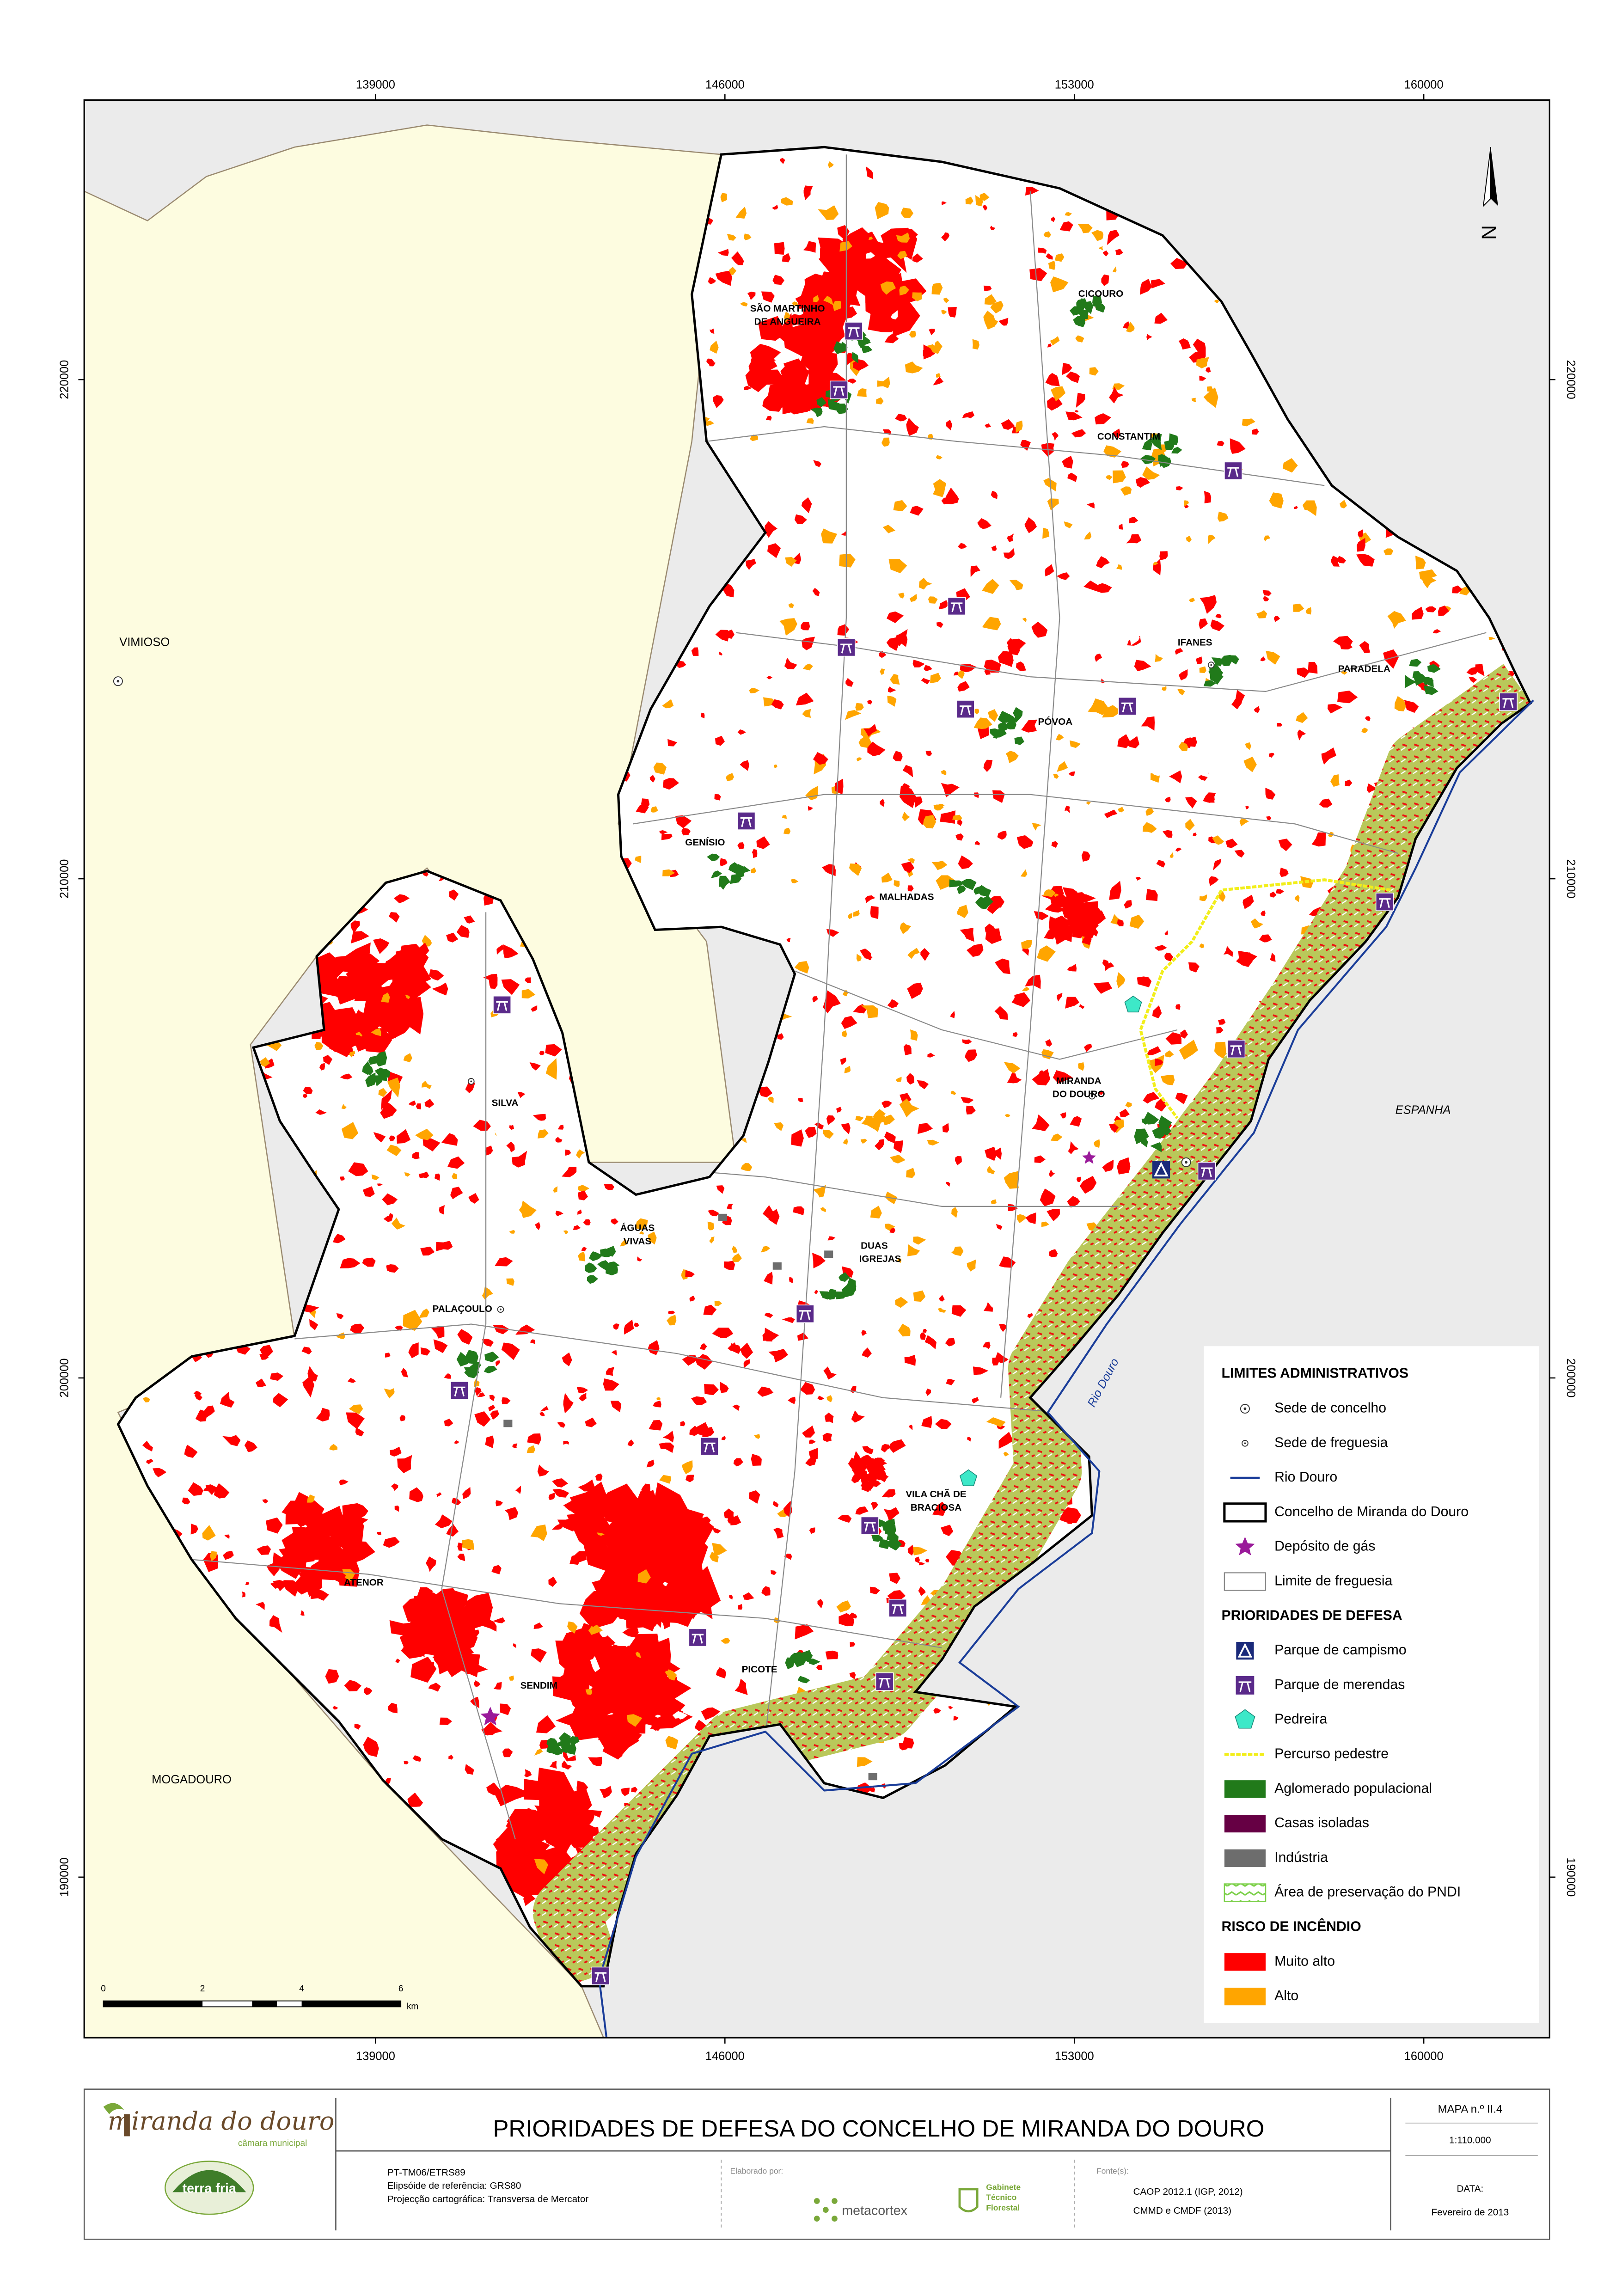 The width and height of the screenshot is (1622, 2296). What do you see at coordinates (1331, 1442) in the screenshot?
I see `legend-item: Sede de freguesia` at bounding box center [1331, 1442].